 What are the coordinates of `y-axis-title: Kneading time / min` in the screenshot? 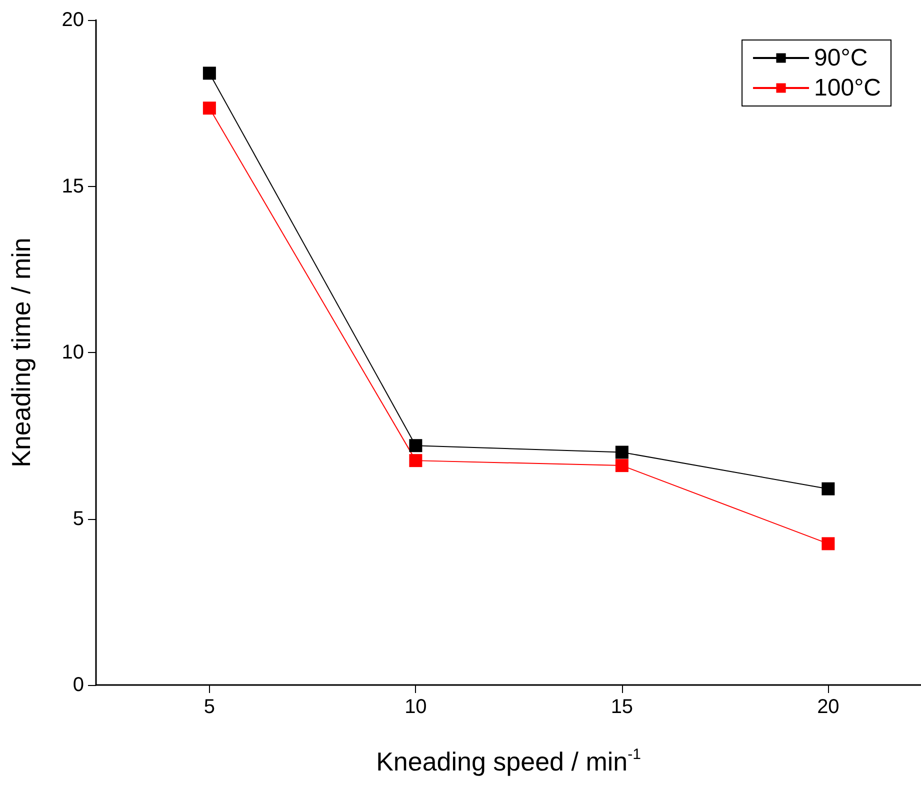 It's located at (21, 353).